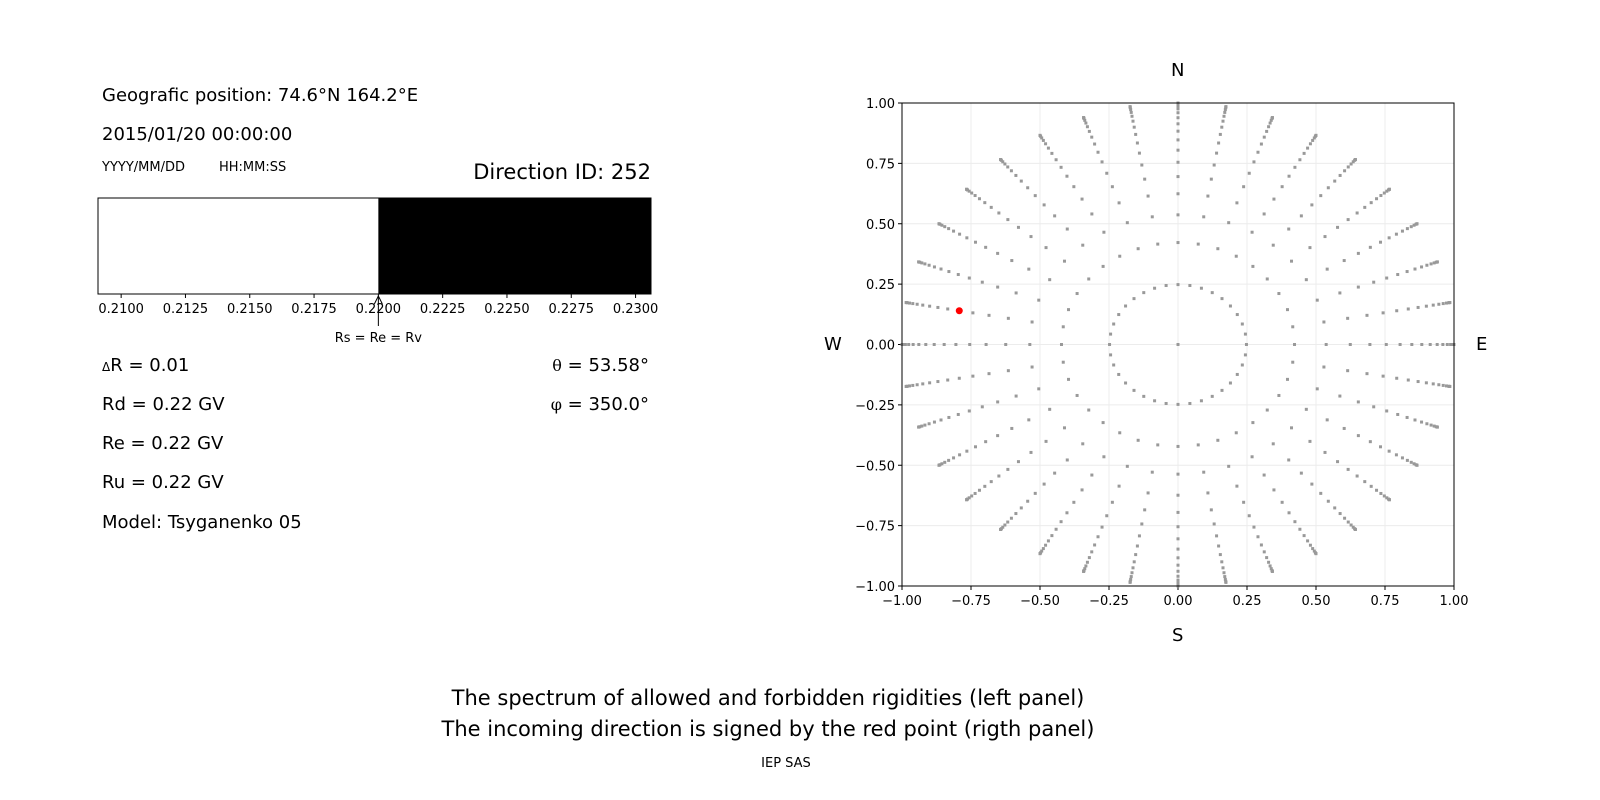  What do you see at coordinates (880, 164) in the screenshot?
I see `y-tick-label: 0.75` at bounding box center [880, 164].